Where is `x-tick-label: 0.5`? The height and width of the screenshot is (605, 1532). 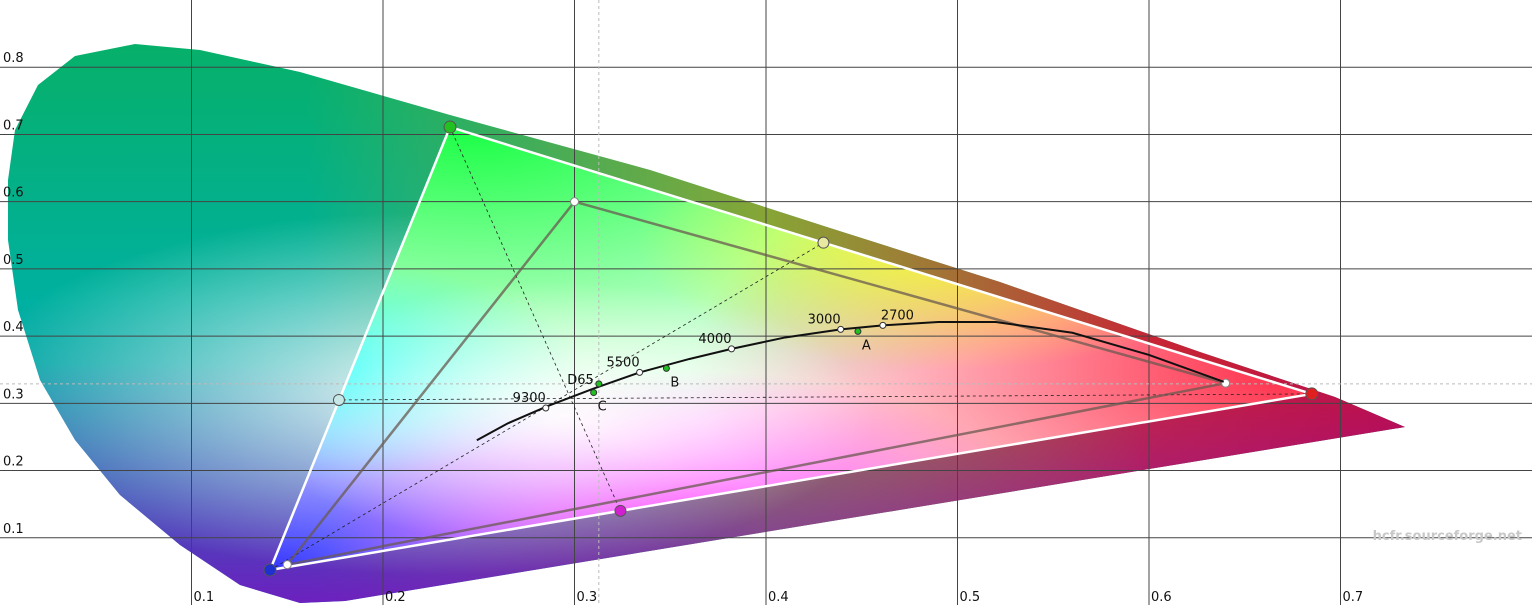 x-tick-label: 0.5 is located at coordinates (970, 597).